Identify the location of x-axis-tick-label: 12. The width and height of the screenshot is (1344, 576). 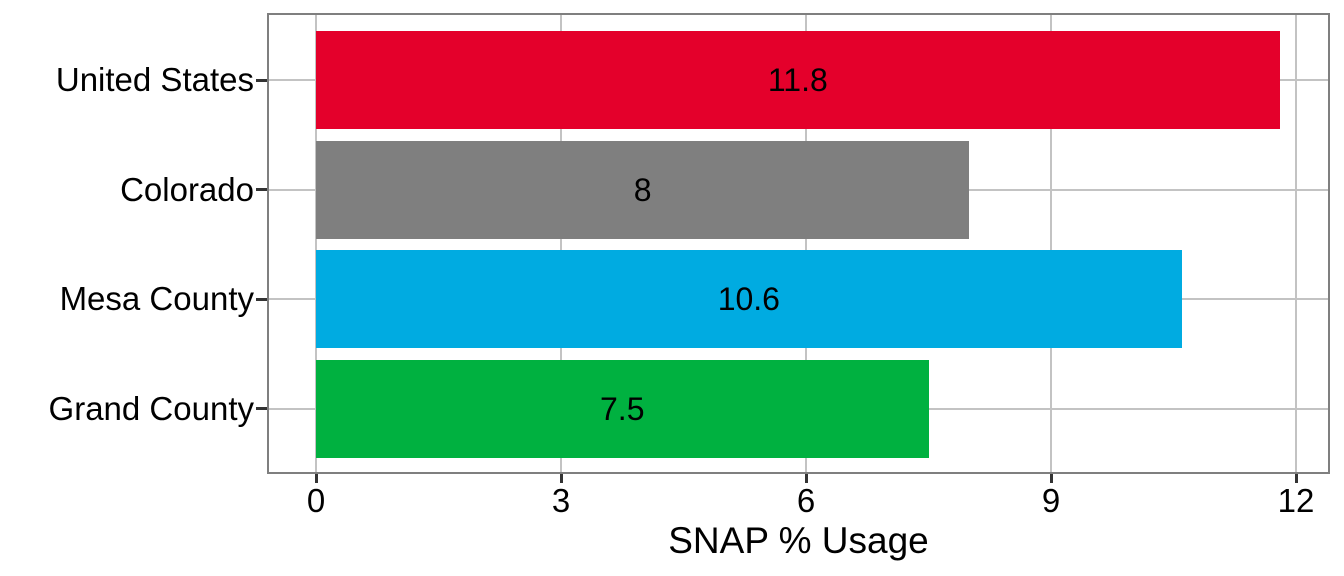
(1296, 500).